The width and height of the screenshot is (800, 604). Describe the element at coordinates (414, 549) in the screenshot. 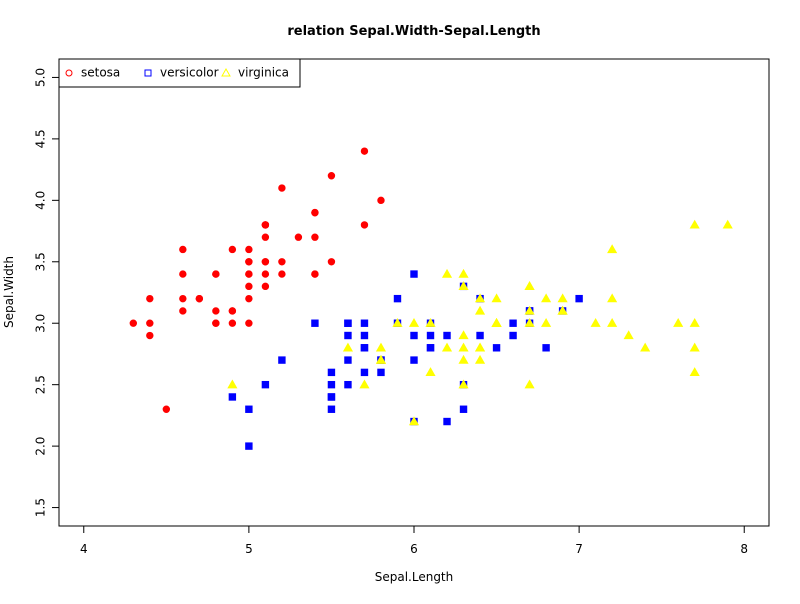

I see `x-tick-label: 6` at that location.